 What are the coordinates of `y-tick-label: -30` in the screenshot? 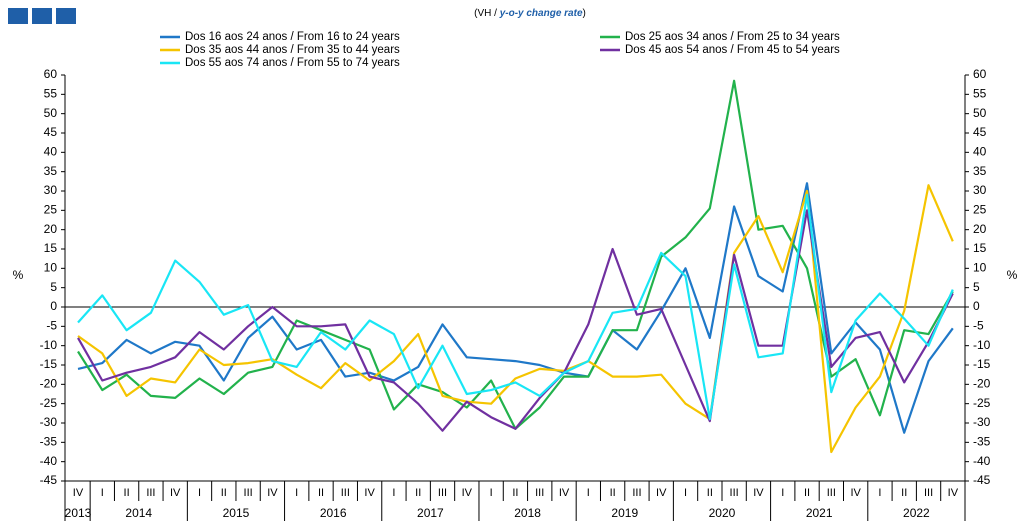 It's located at (49, 422).